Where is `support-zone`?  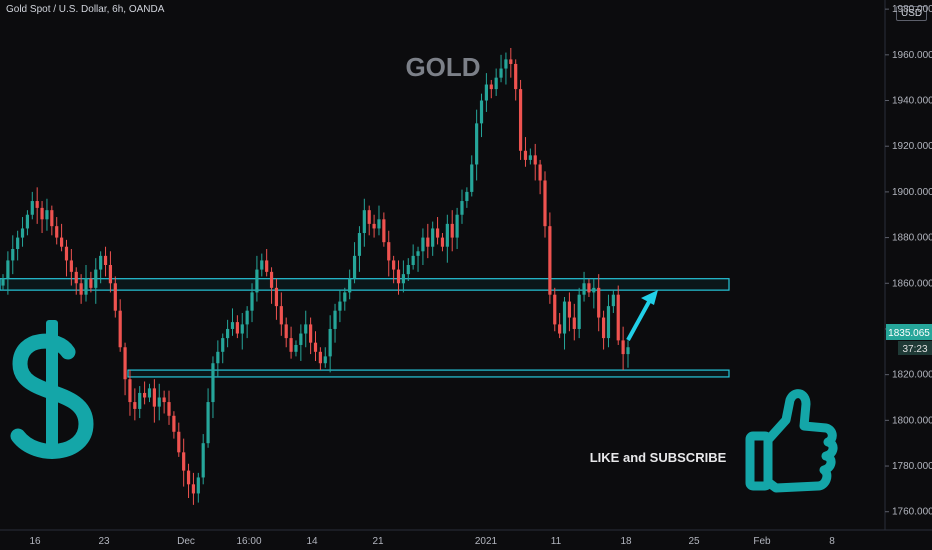 support-zone is located at coordinates (428, 373).